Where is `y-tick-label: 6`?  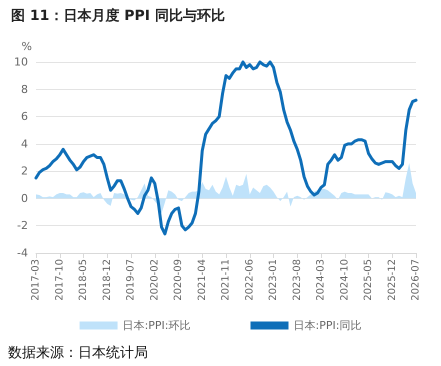 y-tick-label: 6 is located at coordinates (24, 117).